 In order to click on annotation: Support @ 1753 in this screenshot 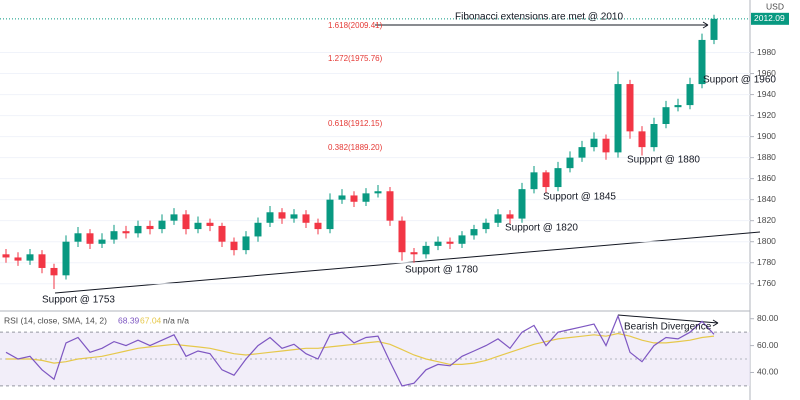, I will do `click(78, 300)`.